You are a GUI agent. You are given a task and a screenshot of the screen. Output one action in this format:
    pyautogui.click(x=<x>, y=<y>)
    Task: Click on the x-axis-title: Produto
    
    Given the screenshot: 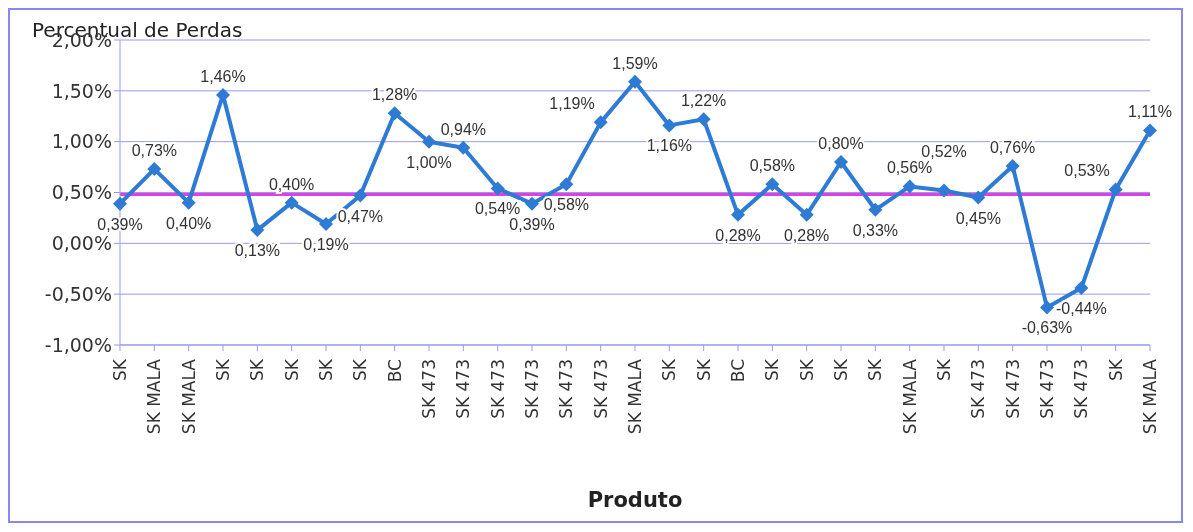 What is the action you would take?
    pyautogui.click(x=635, y=500)
    